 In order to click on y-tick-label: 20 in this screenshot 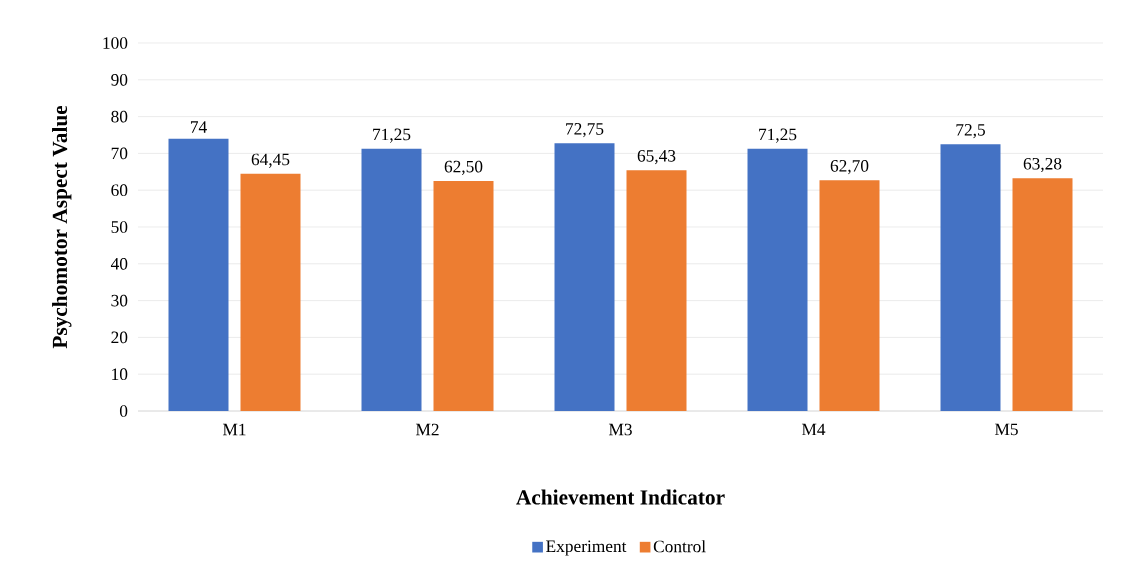, I will do `click(119, 337)`.